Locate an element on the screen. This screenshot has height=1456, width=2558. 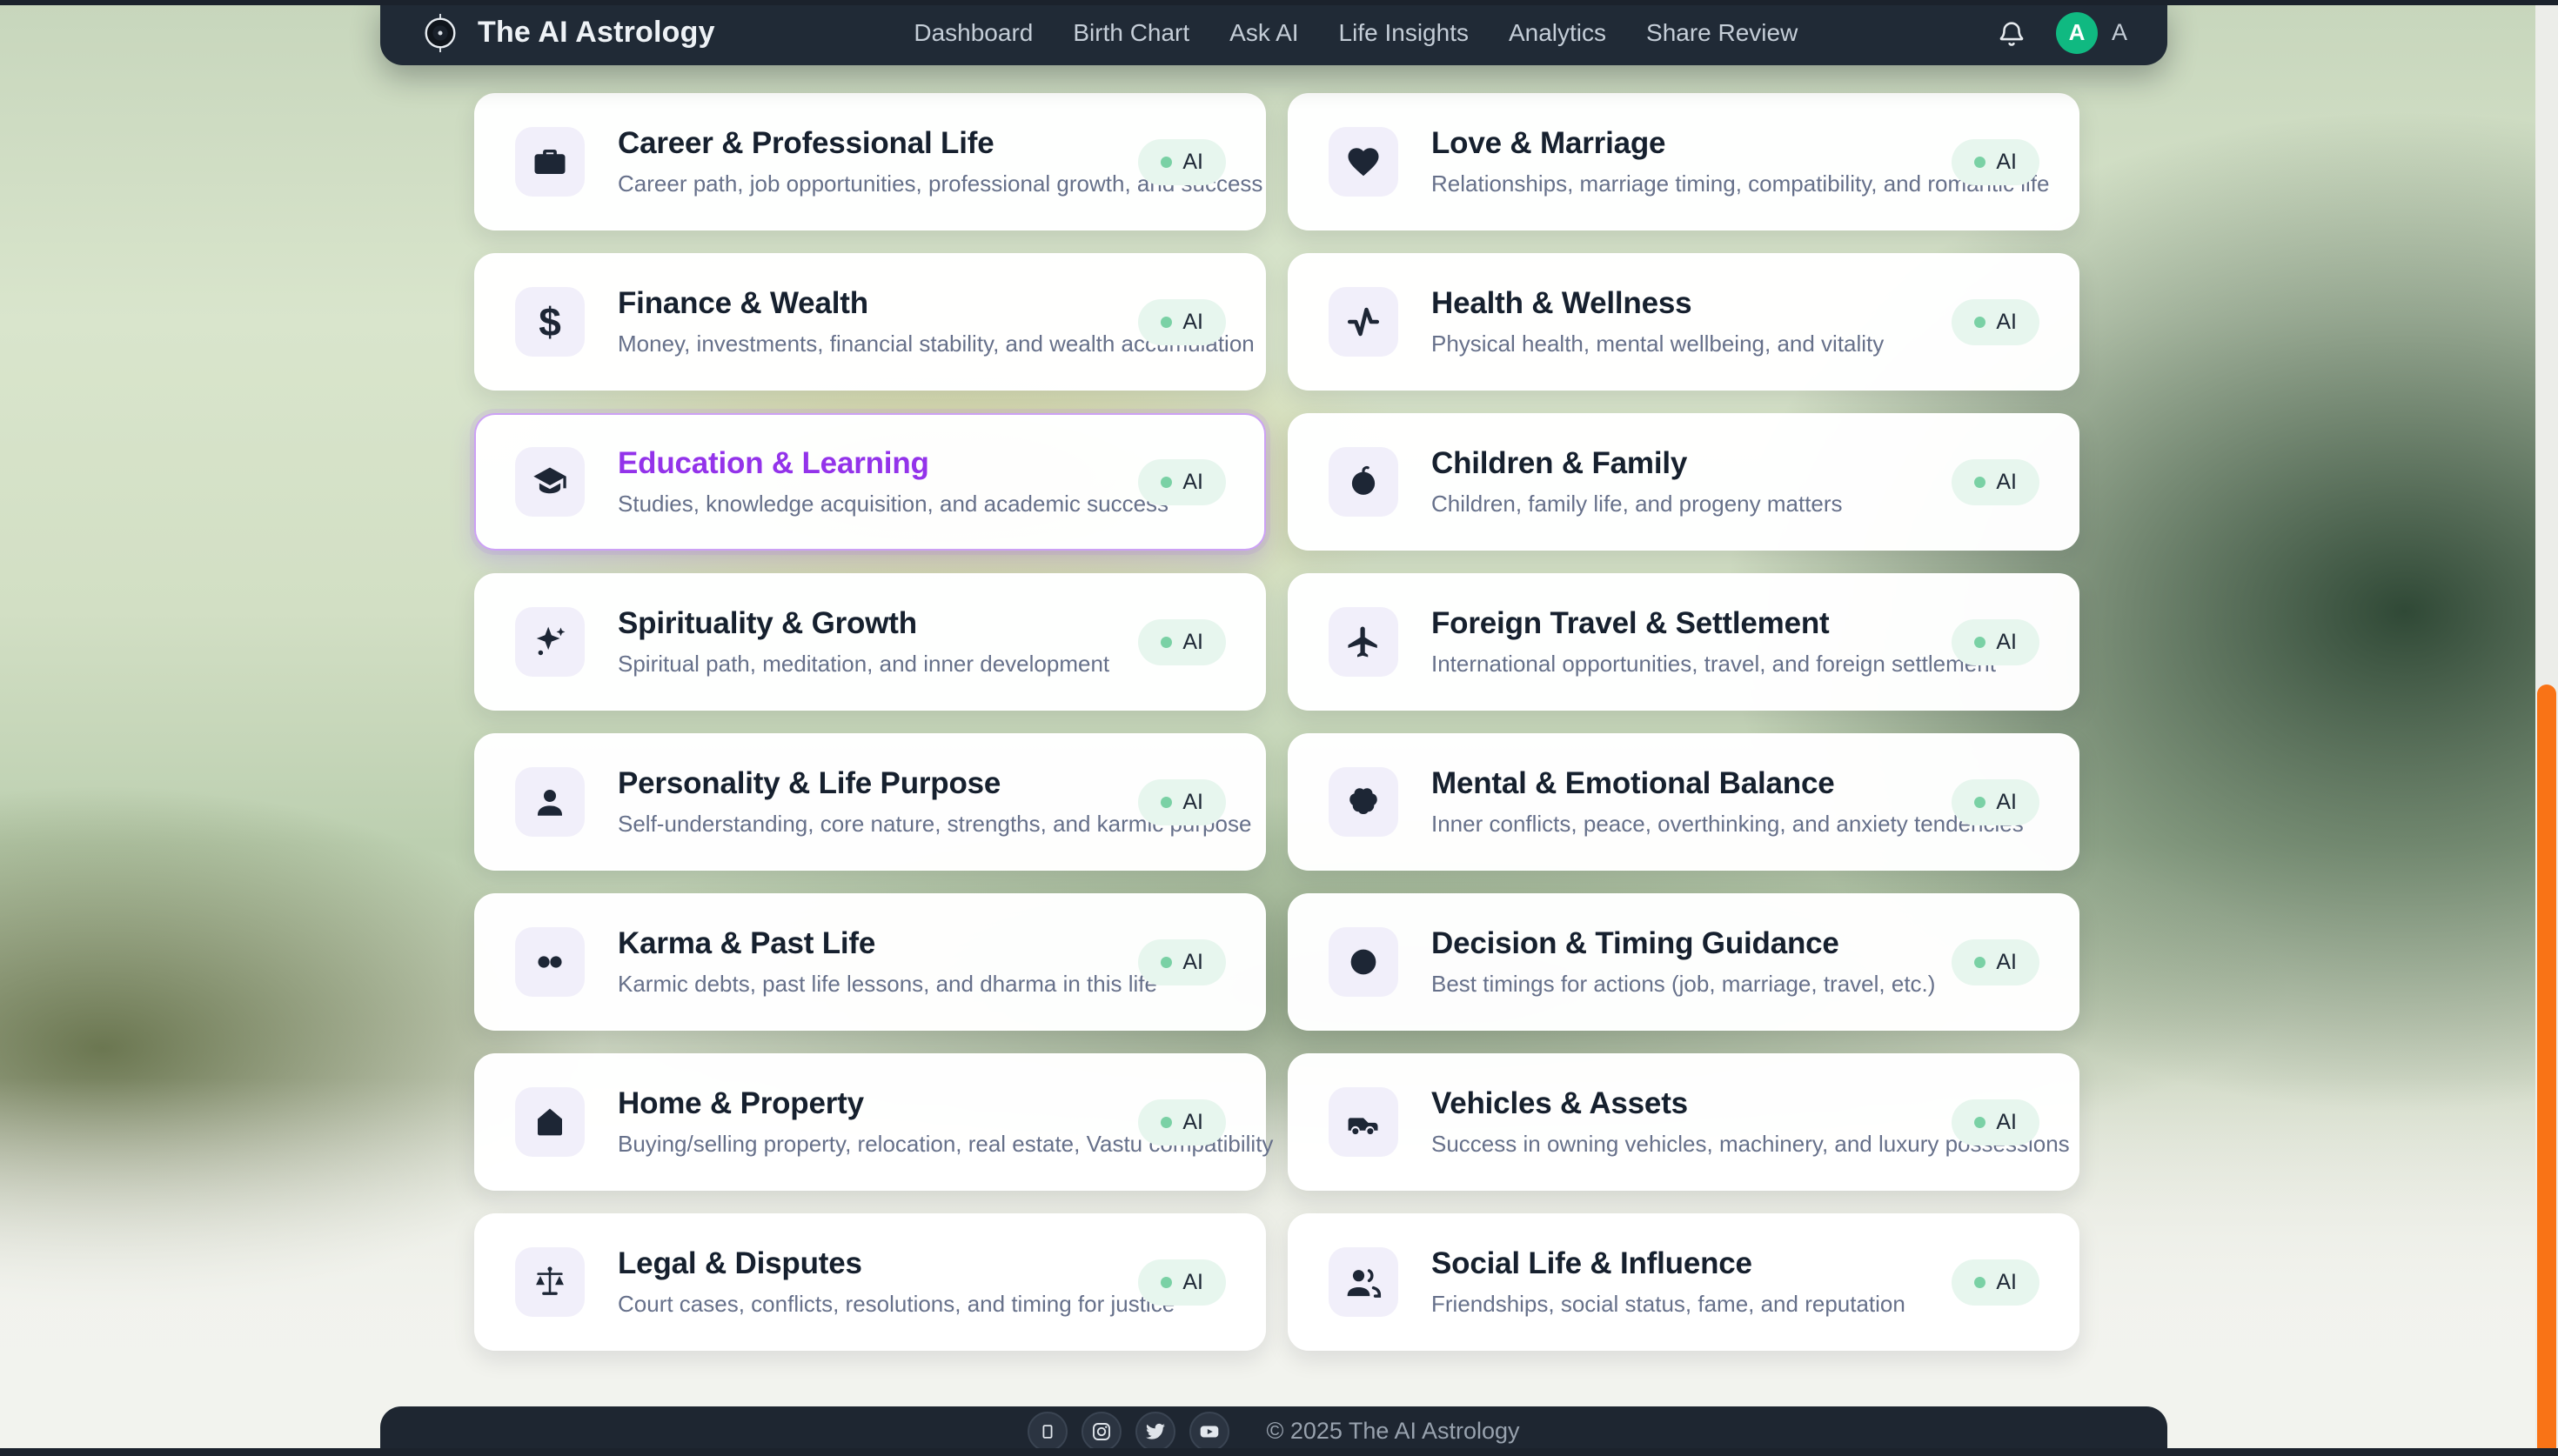
bottom-edge-strip is located at coordinates (1279, 1452).